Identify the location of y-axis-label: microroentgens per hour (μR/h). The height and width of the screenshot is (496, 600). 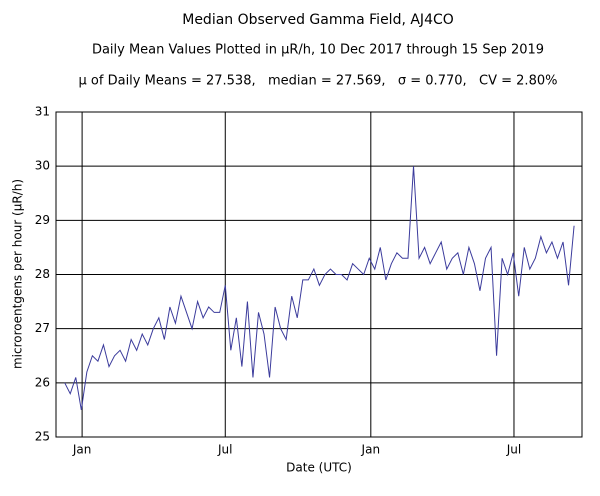
(18, 274).